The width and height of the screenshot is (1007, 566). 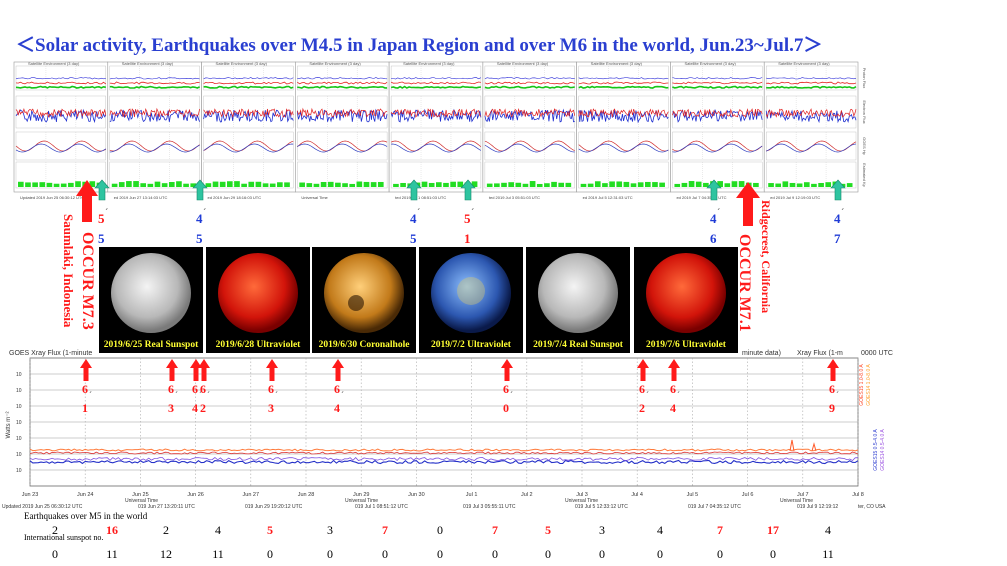 I want to click on frame-footer: Universal Time, so click(x=314, y=197).